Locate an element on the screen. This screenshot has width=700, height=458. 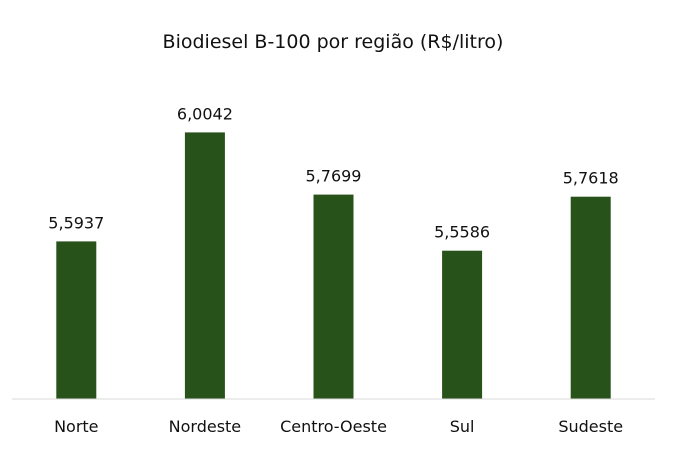
bar-norte is located at coordinates (76, 320).